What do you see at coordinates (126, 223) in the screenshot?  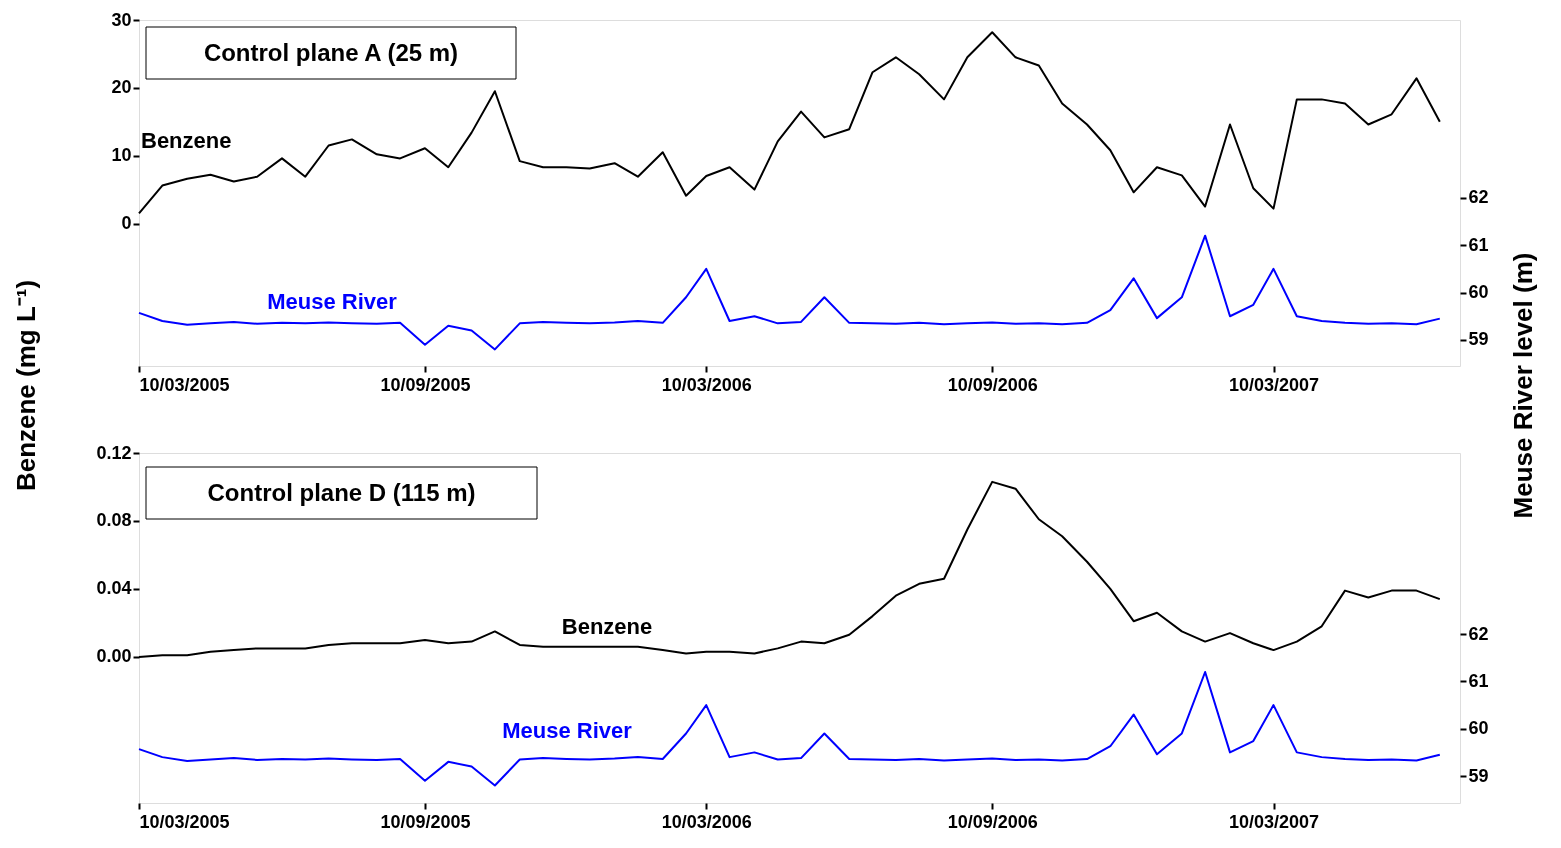 I see `y-tick-label: 0` at bounding box center [126, 223].